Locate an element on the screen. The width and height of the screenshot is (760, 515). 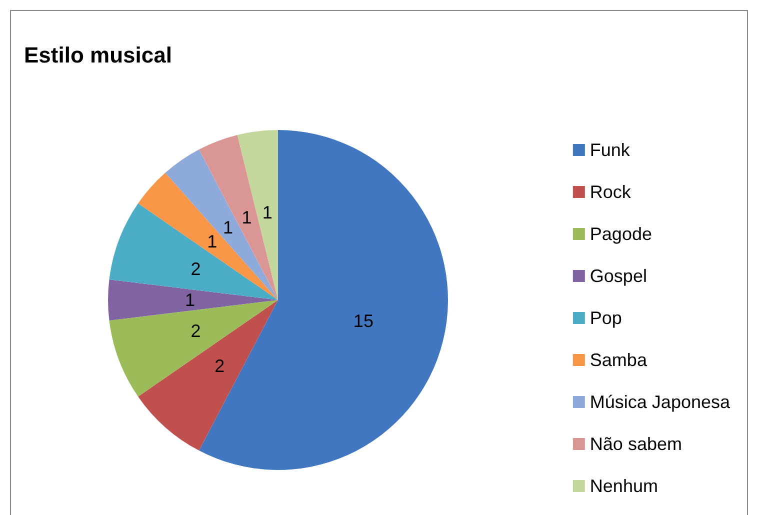
legend-label: Rock is located at coordinates (611, 192).